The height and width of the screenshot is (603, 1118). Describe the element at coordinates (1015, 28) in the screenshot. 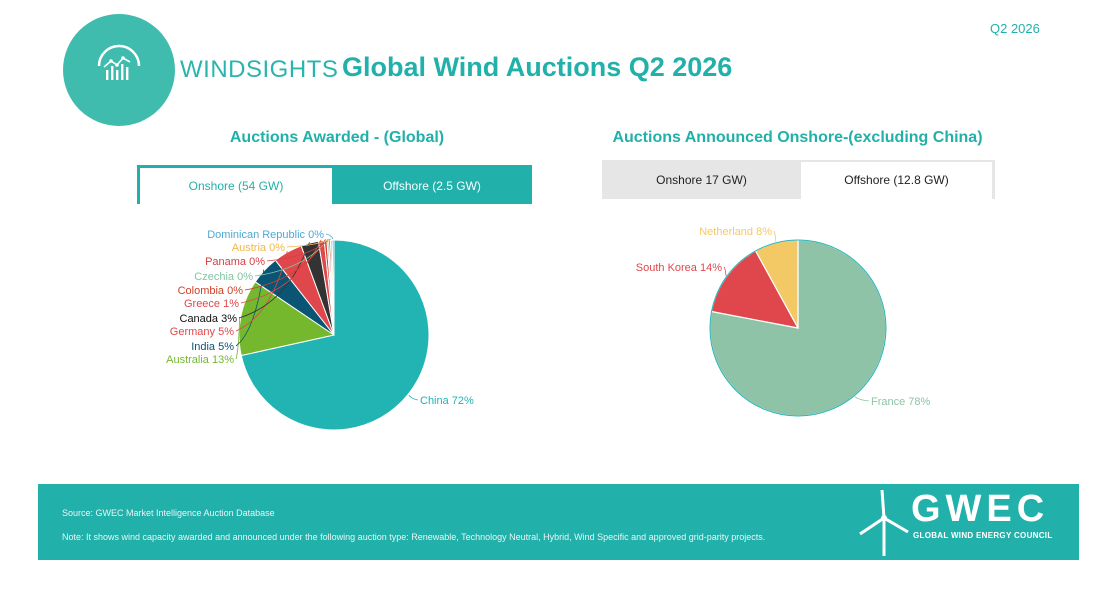

I see `period-label: Q2 2026` at that location.